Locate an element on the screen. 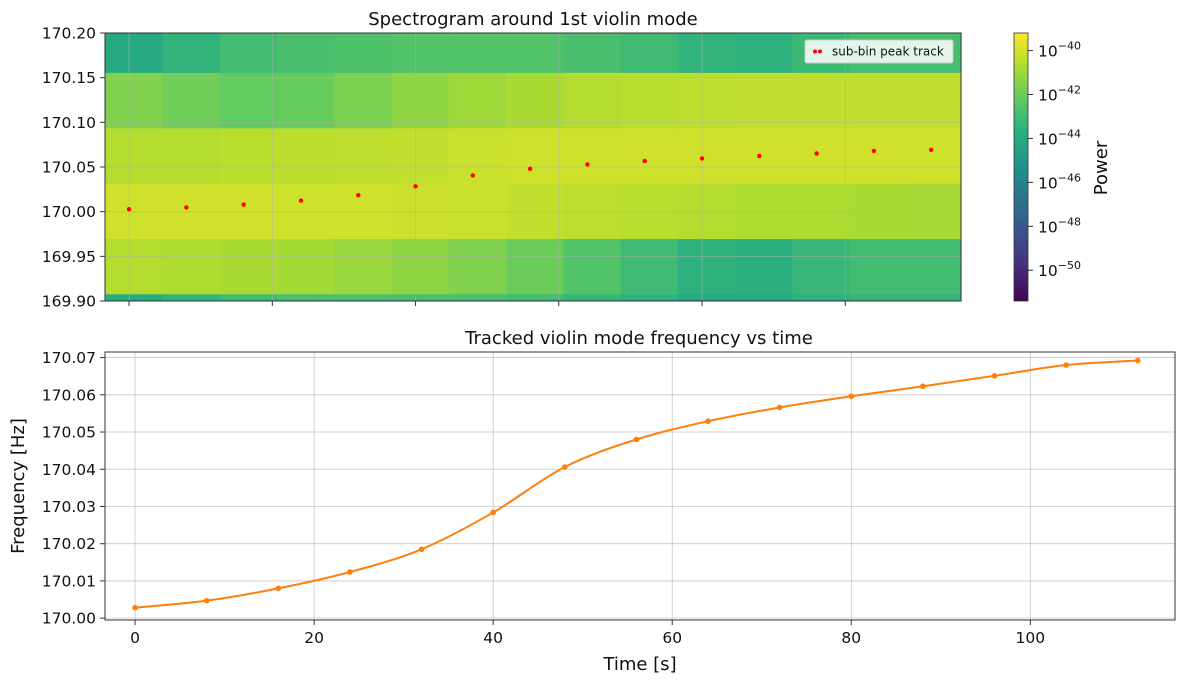 The height and width of the screenshot is (684, 1184). colorbar: 10−40 10−42 10−44 10−46 10−48 10−50 Power is located at coordinates (1062, 167).